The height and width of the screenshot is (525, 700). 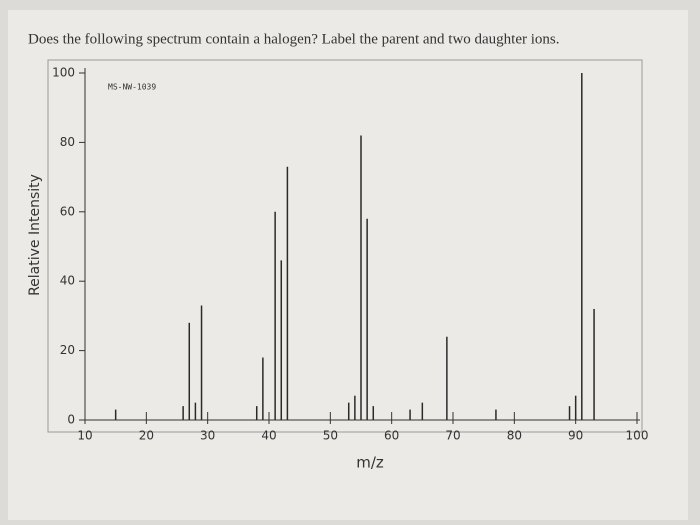 I want to click on y-tick-label: 40, so click(x=67, y=281).